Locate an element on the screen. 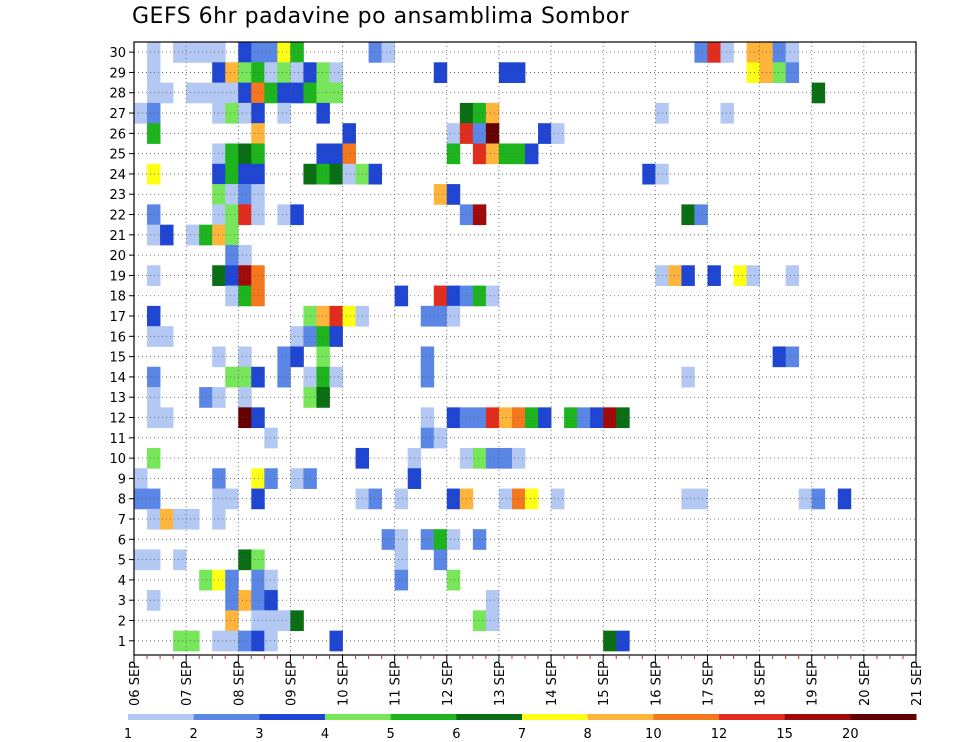  y-tick-label: 11 is located at coordinates (117, 439).